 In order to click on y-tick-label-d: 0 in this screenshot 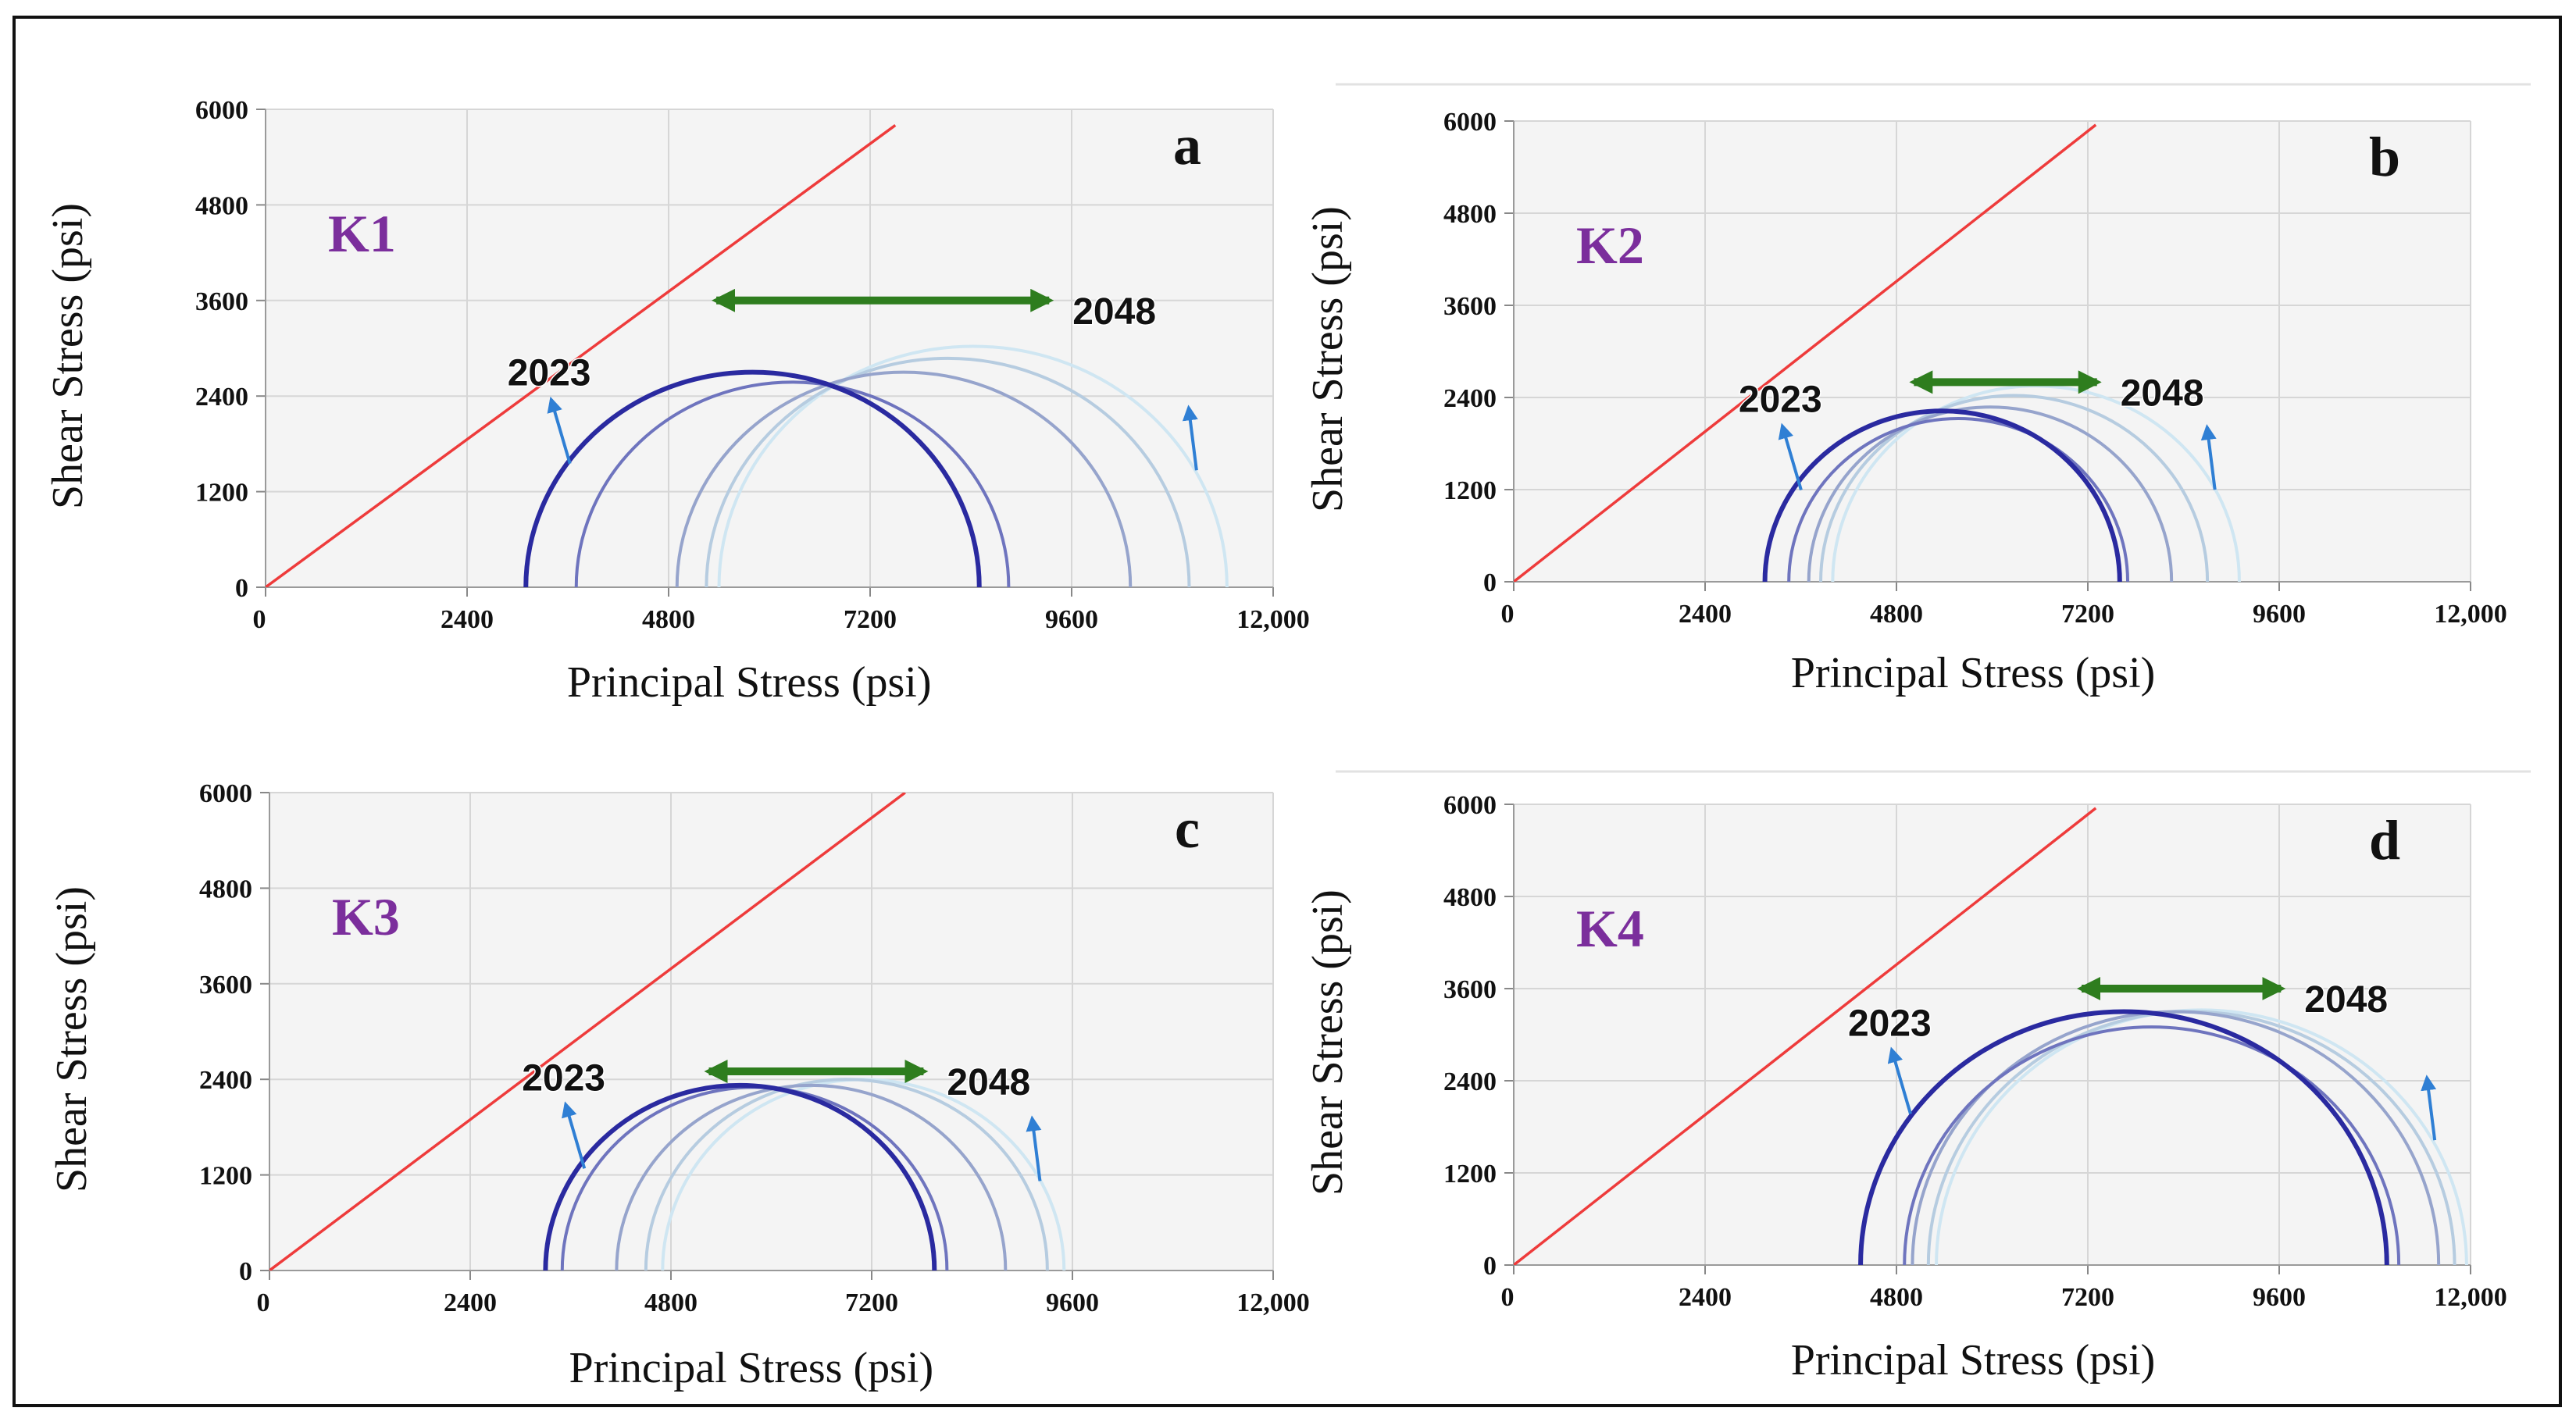, I will do `click(1490, 1266)`.